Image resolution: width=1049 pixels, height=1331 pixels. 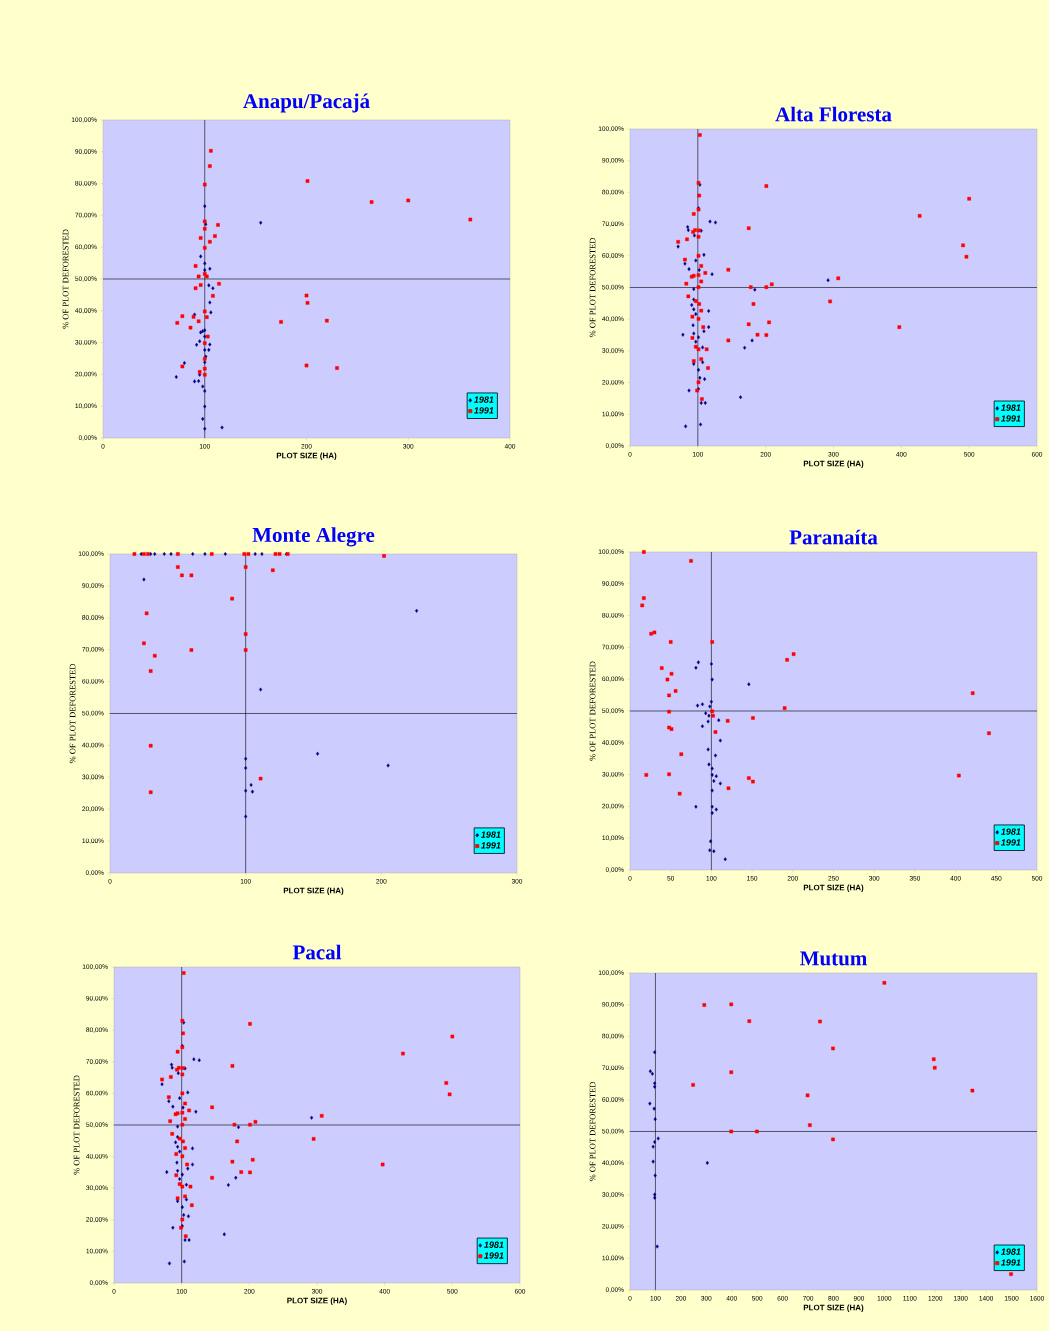 I want to click on chart-title: Alta Floresta, so click(x=833, y=114).